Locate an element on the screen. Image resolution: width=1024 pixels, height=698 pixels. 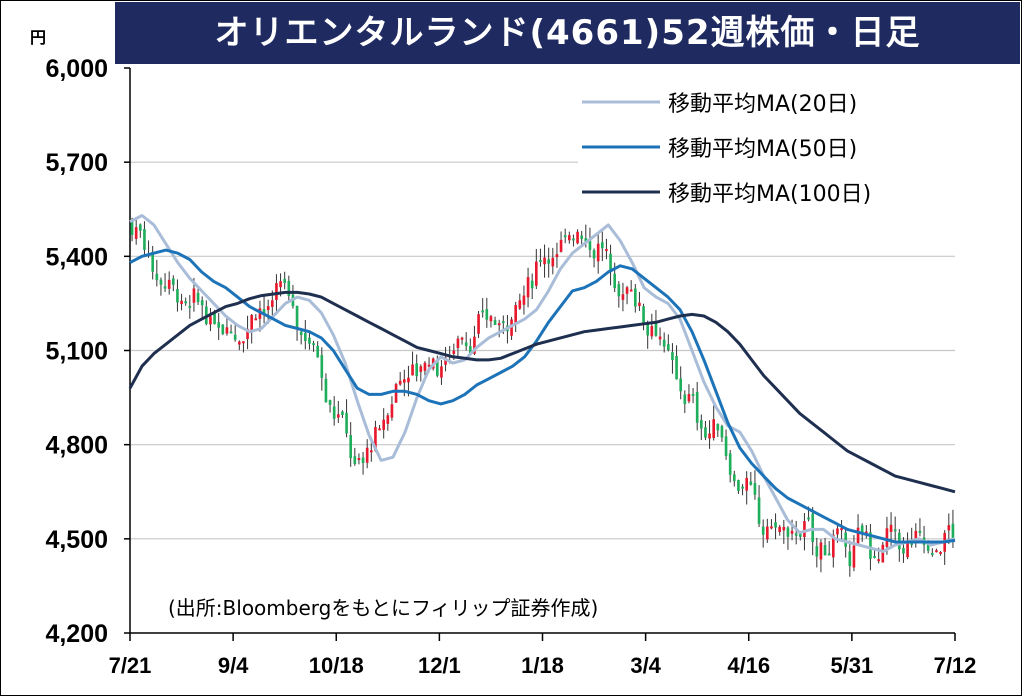
y-tick-label: 6,000 is located at coordinates (76, 69).